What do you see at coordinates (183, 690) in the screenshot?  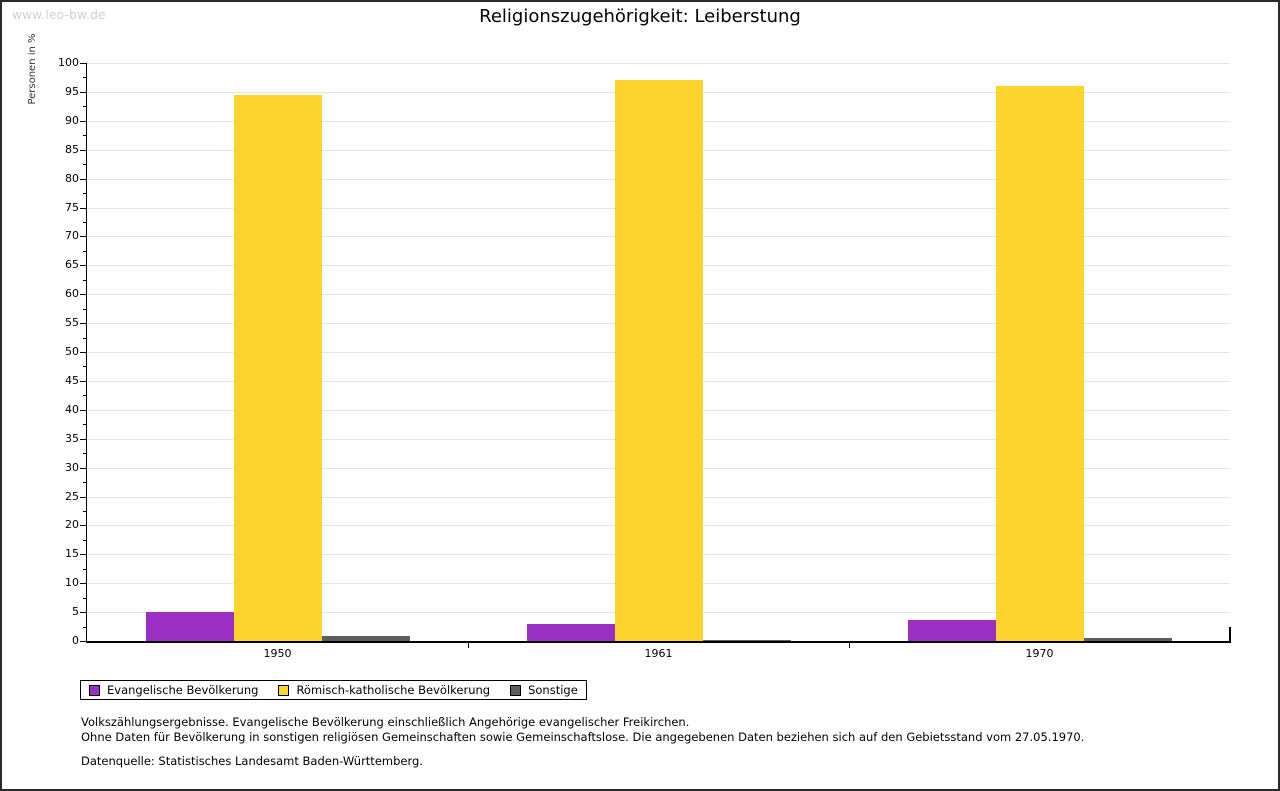 I see `legend-item-label: Evangelische Bevölkerung` at bounding box center [183, 690].